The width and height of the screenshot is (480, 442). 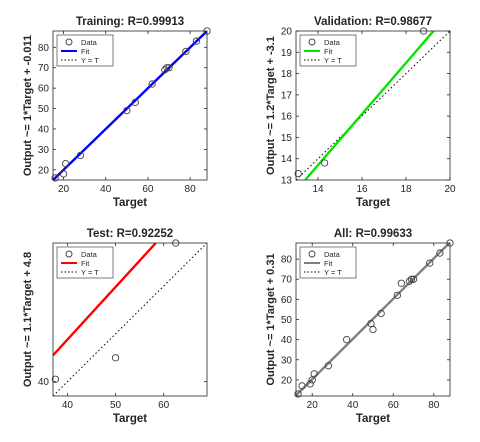 I want to click on y-tick-label: 70, so click(x=287, y=280).